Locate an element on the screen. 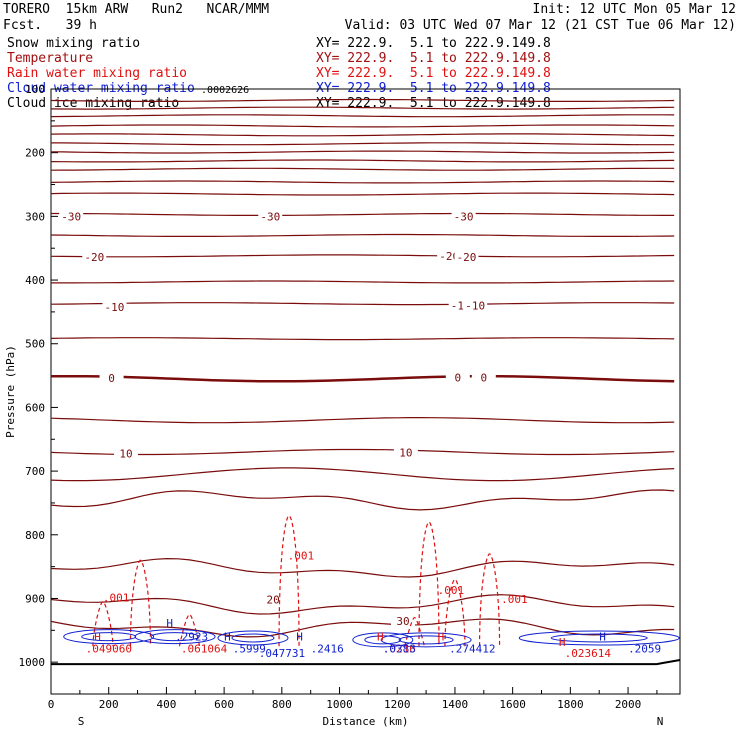 This screenshot has height=740, width=740. cloud-water-label: .047731 is located at coordinates (282, 653).